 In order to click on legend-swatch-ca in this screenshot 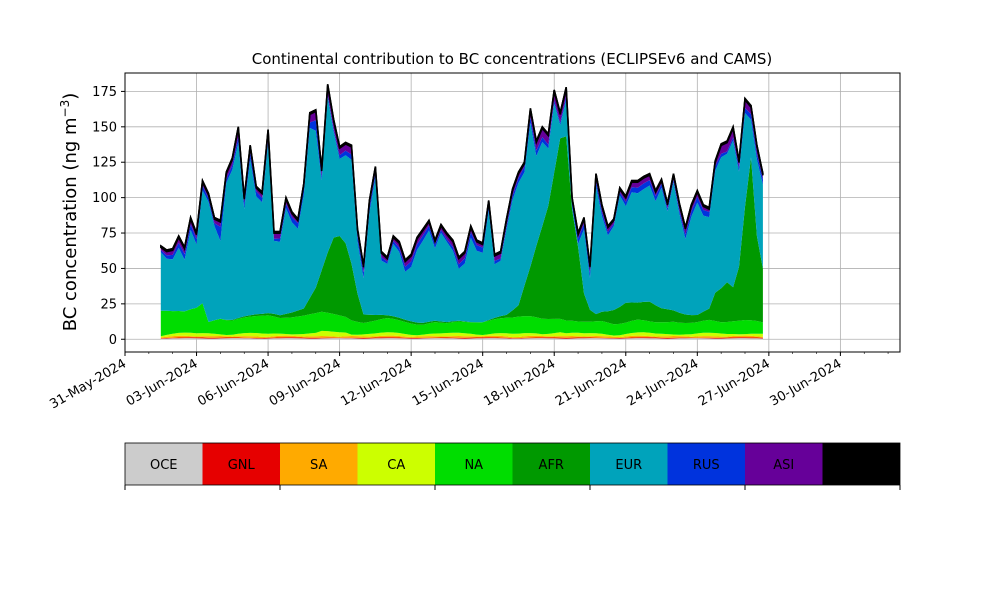, I will do `click(396, 464)`.